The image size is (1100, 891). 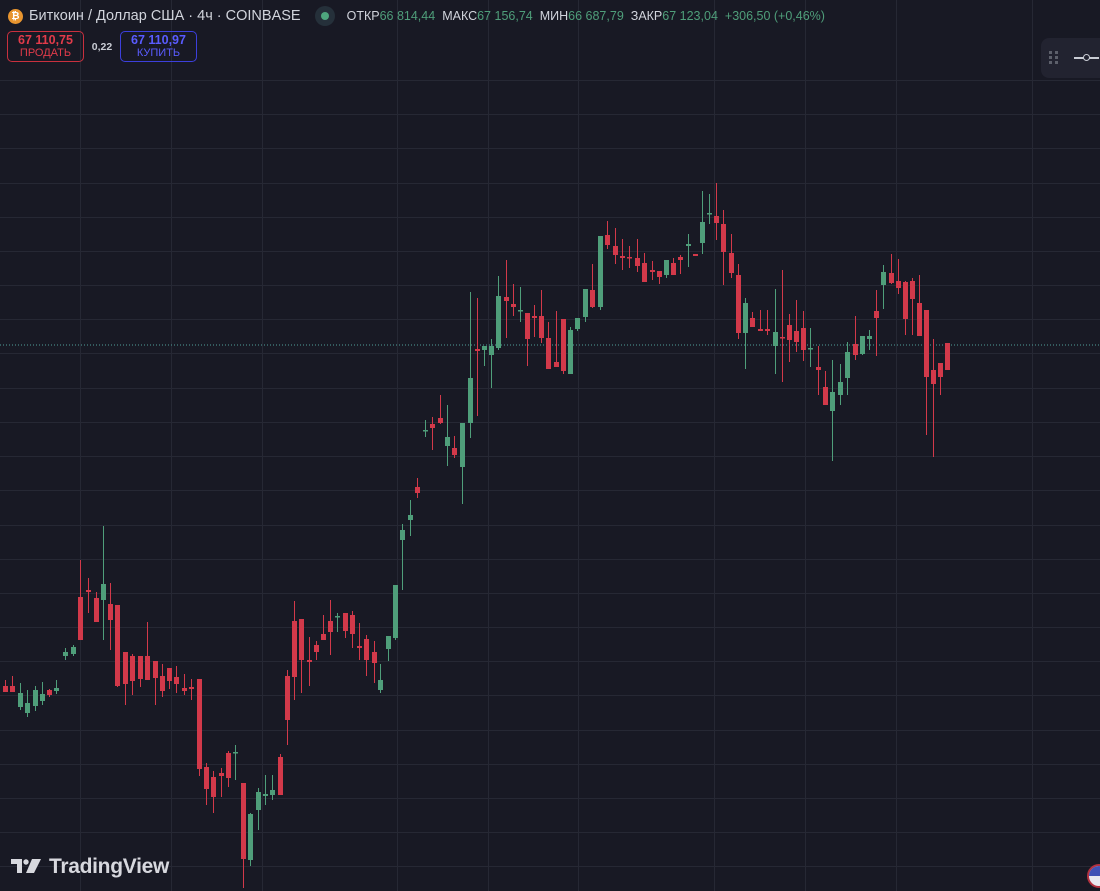 What do you see at coordinates (1093, 876) in the screenshot?
I see `us-flag-icon` at bounding box center [1093, 876].